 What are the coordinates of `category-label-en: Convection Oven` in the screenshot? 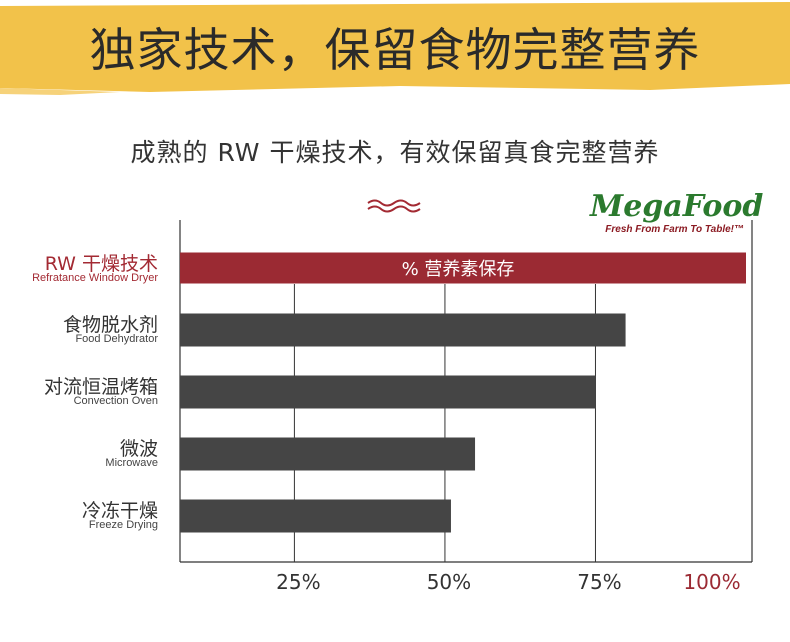 It's located at (115, 401).